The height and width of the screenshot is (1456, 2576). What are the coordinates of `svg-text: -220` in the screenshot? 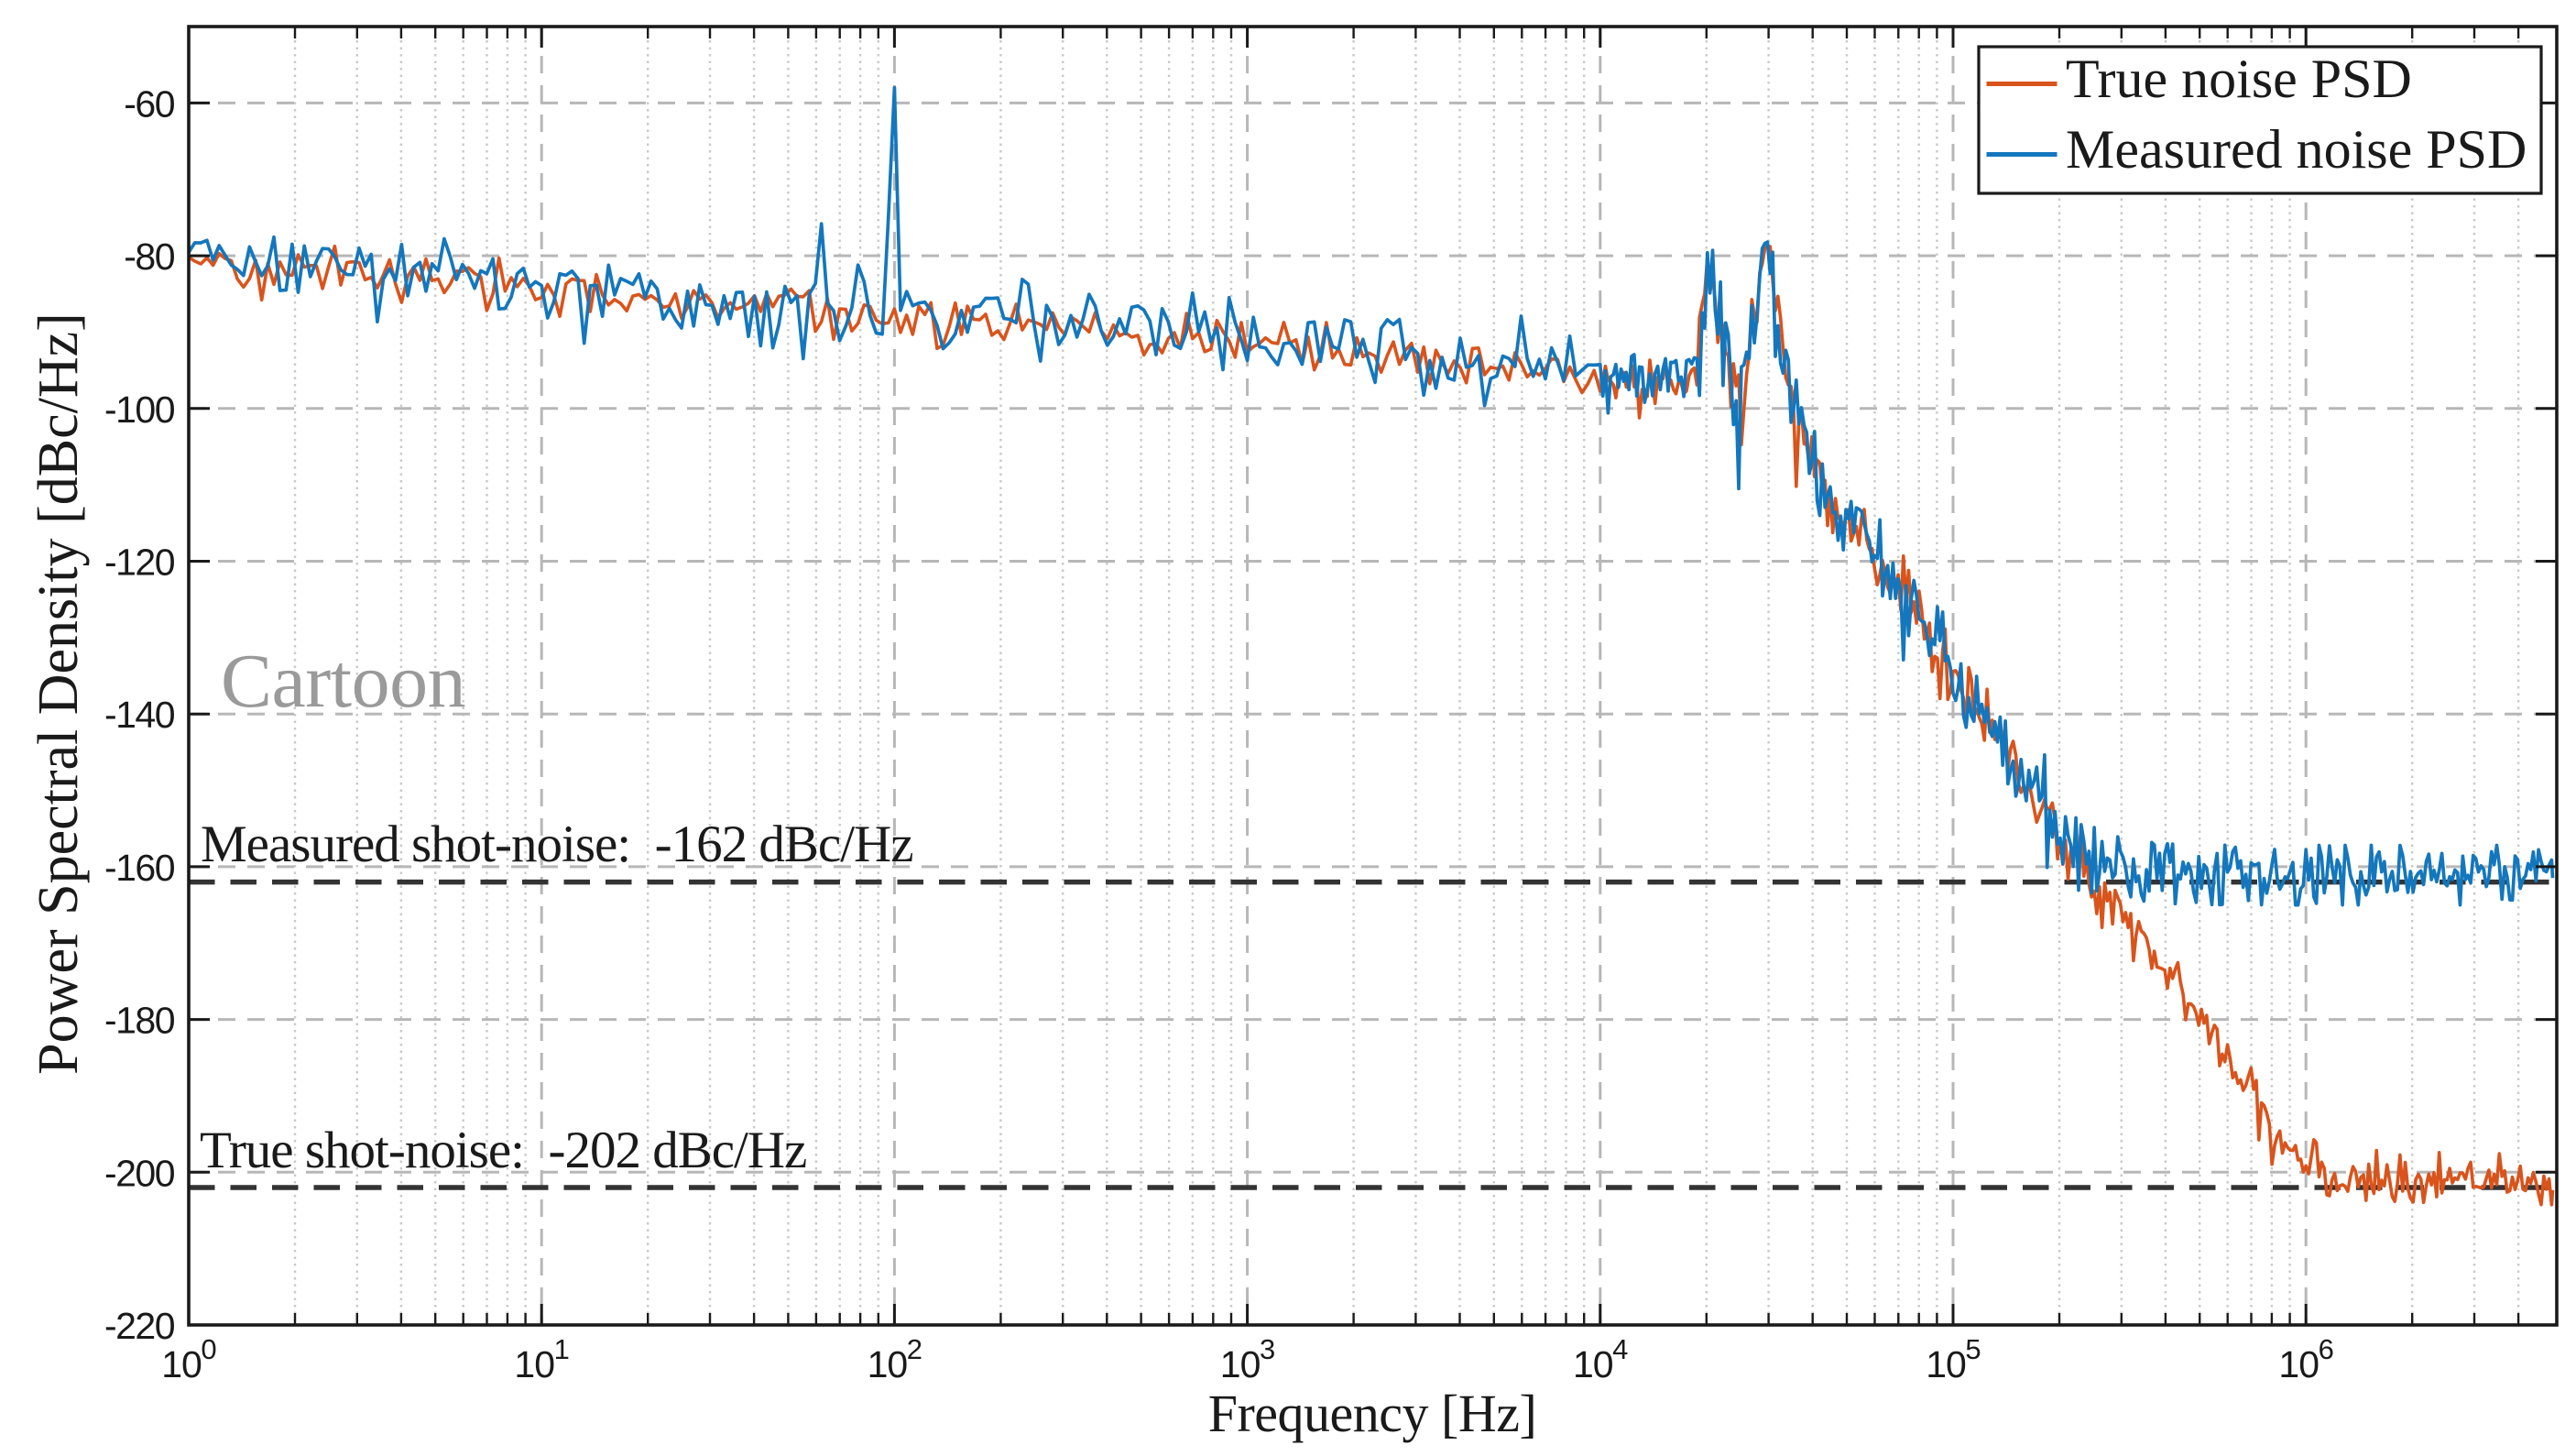 It's located at (139, 1326).